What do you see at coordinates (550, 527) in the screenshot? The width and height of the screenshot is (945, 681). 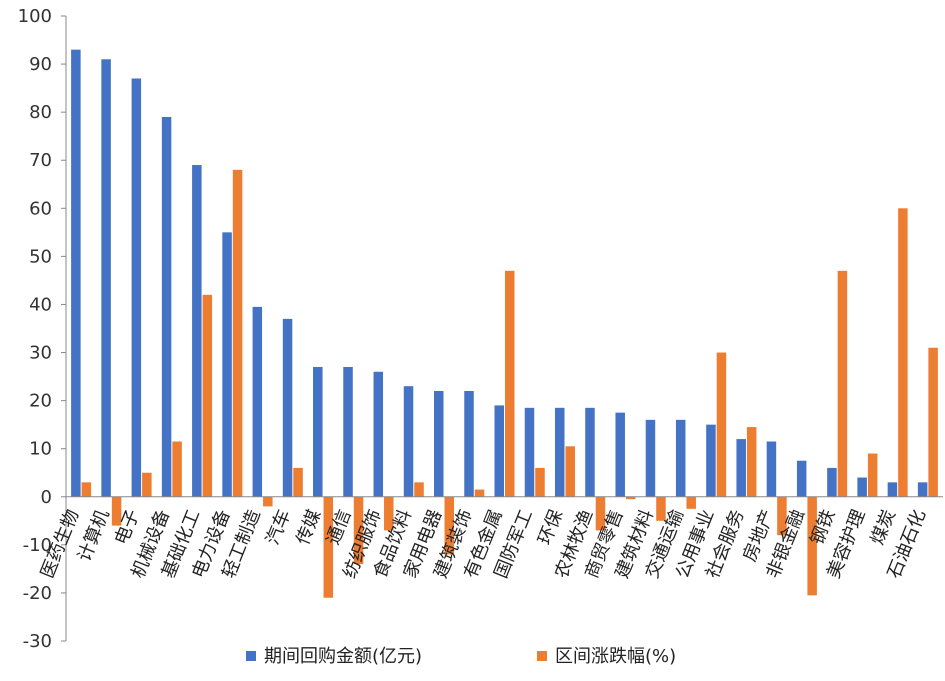 I see `category-label-16: 环保` at bounding box center [550, 527].